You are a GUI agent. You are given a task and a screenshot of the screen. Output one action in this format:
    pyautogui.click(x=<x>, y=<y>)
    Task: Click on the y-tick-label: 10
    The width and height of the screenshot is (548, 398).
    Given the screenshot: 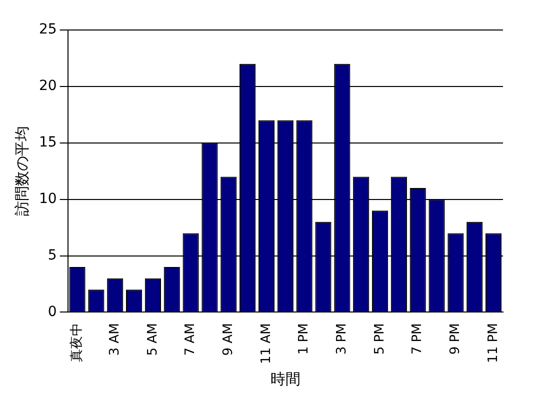 What is the action you would take?
    pyautogui.click(x=47, y=198)
    